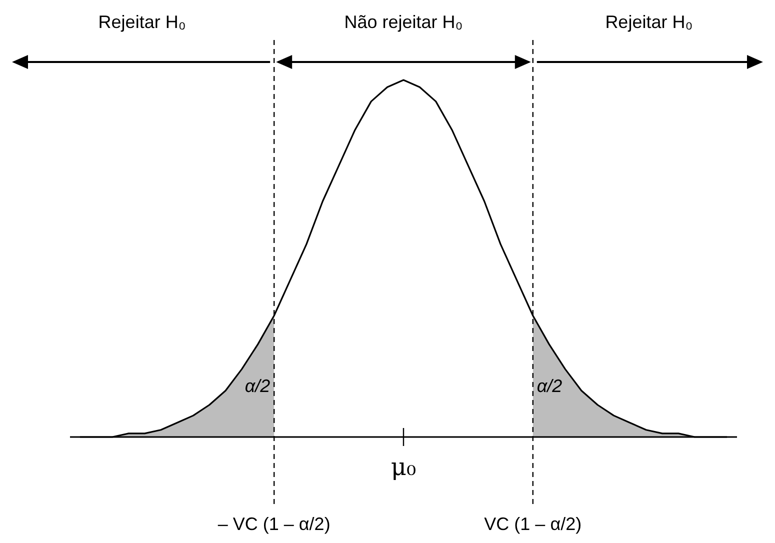 The image size is (775, 543). I want to click on x-tick-label: VC (1 – α/2), so click(533, 524).